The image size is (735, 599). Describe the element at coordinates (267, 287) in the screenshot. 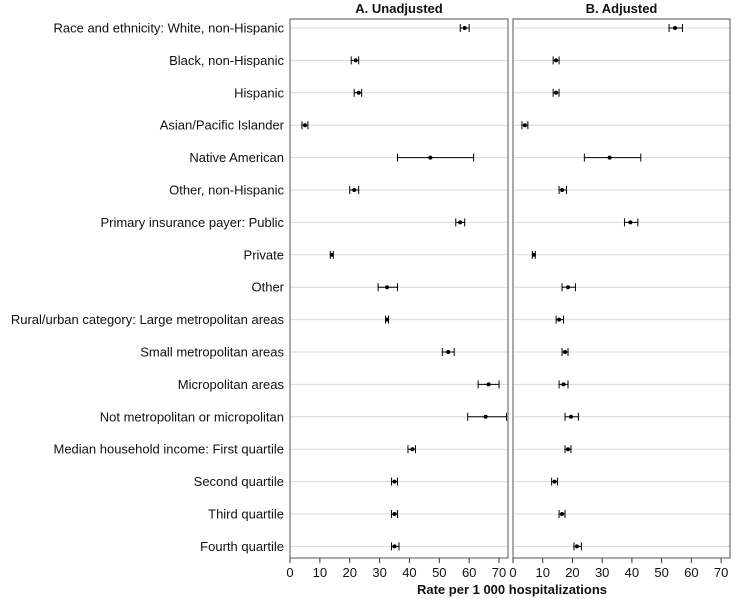

I see `category-label: Other` at that location.